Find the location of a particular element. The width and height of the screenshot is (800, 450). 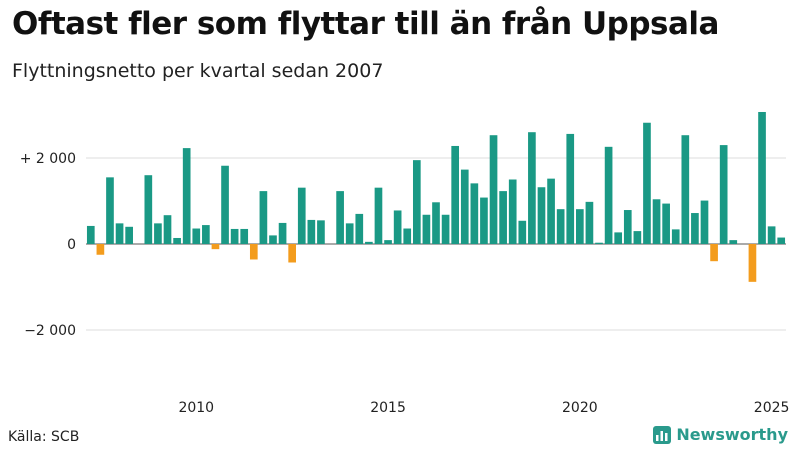

brand-logo: Newsworthy is located at coordinates (720, 434).